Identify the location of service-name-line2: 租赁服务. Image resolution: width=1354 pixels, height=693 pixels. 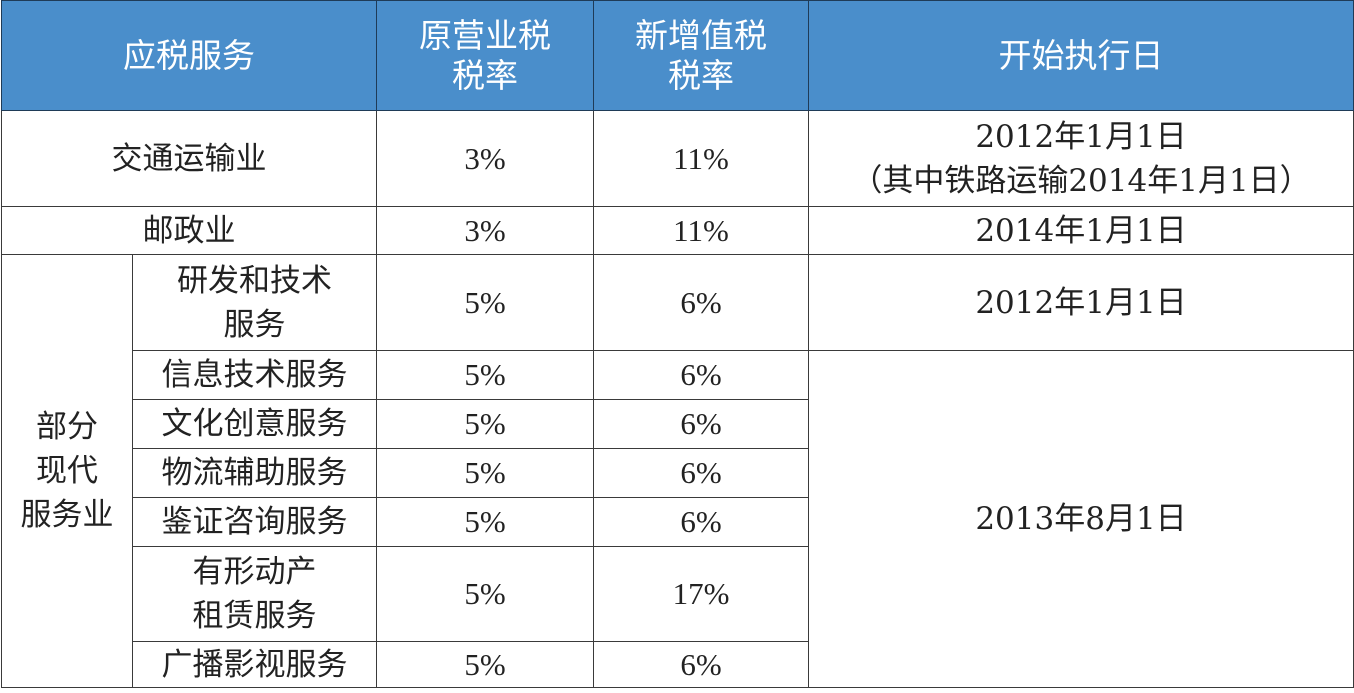
(254, 616).